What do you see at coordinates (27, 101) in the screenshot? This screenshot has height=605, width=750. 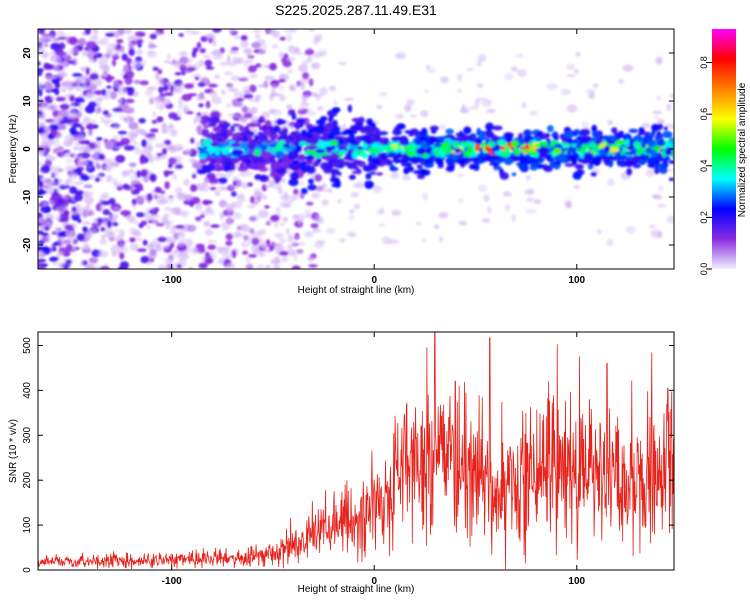 I see `y-tick-label: 10` at bounding box center [27, 101].